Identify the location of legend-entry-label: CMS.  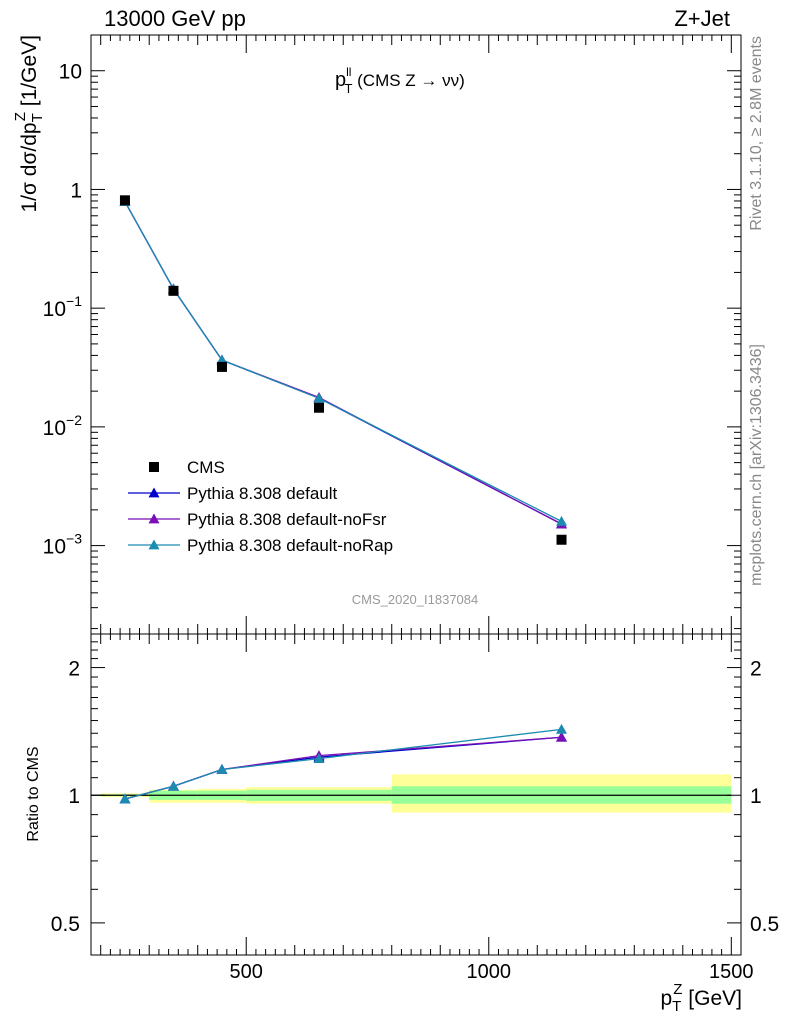
(206, 467).